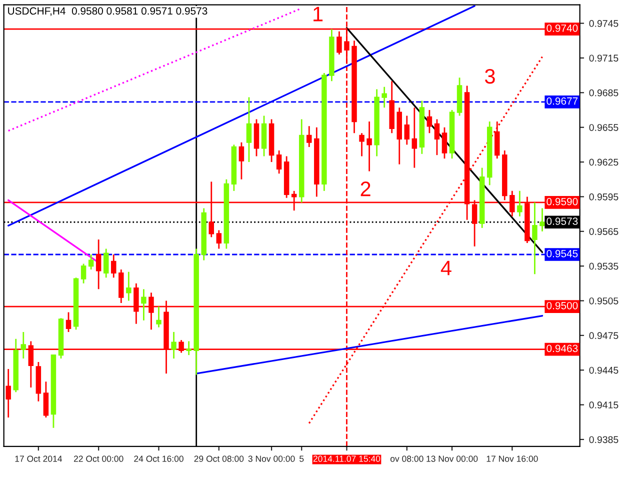  I want to click on chart-title: USDCHF,H4 0.9580 0.9581 0.9571 0.9573, so click(108, 11).